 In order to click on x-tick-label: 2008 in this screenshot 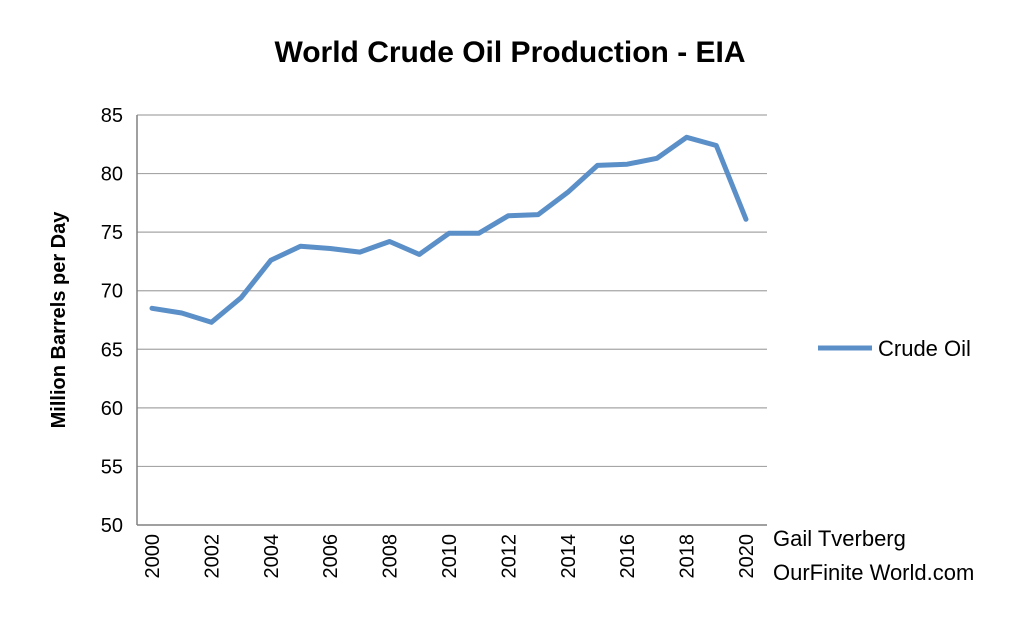, I will do `click(391, 556)`.